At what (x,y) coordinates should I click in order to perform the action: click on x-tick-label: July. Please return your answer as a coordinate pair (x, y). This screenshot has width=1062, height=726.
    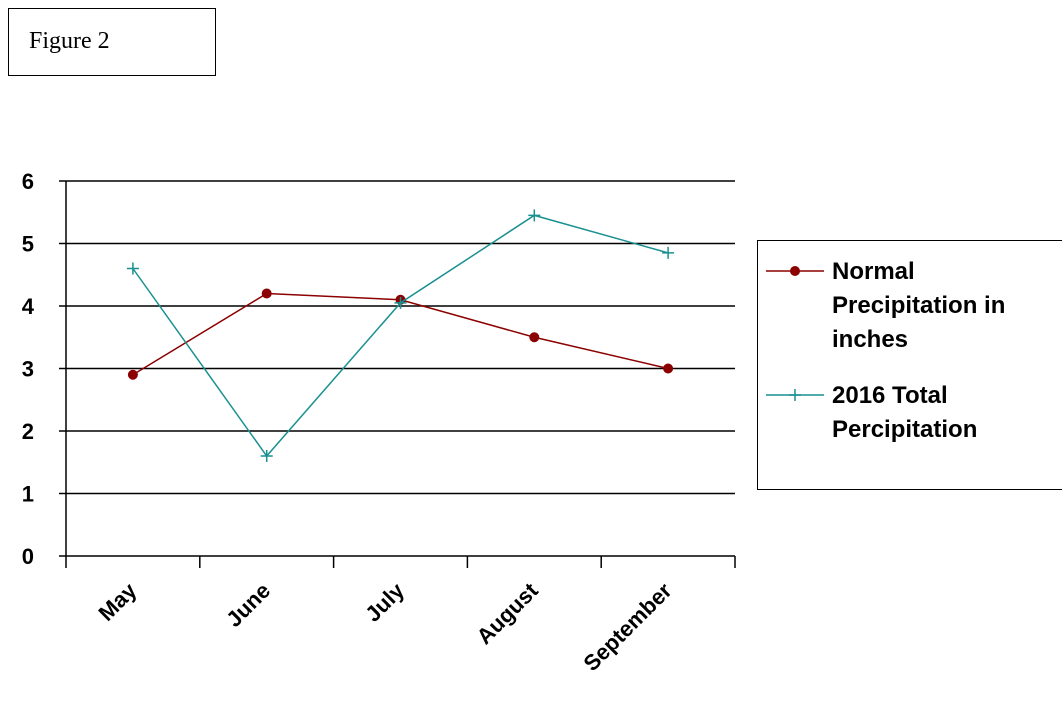
    Looking at the image, I should click on (384, 601).